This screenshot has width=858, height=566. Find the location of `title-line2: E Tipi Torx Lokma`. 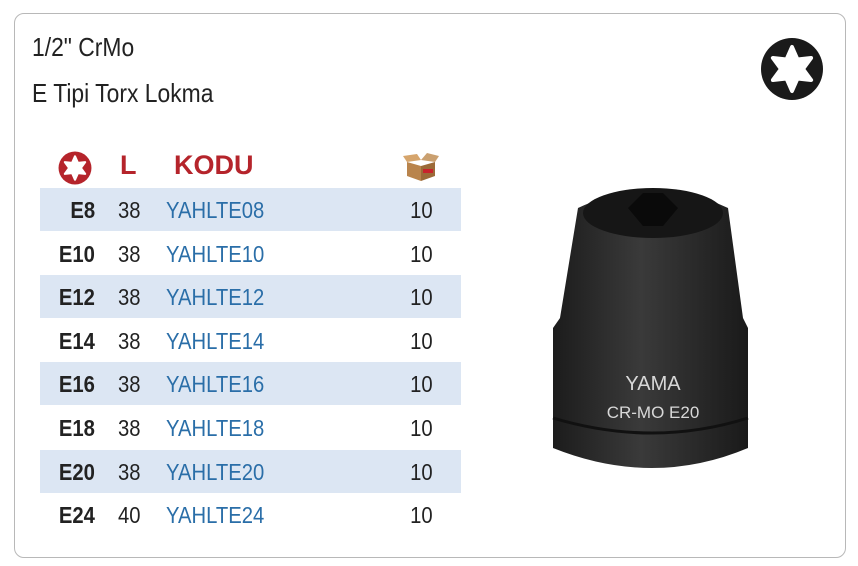

title-line2: E Tipi Torx Lokma is located at coordinates (123, 93).